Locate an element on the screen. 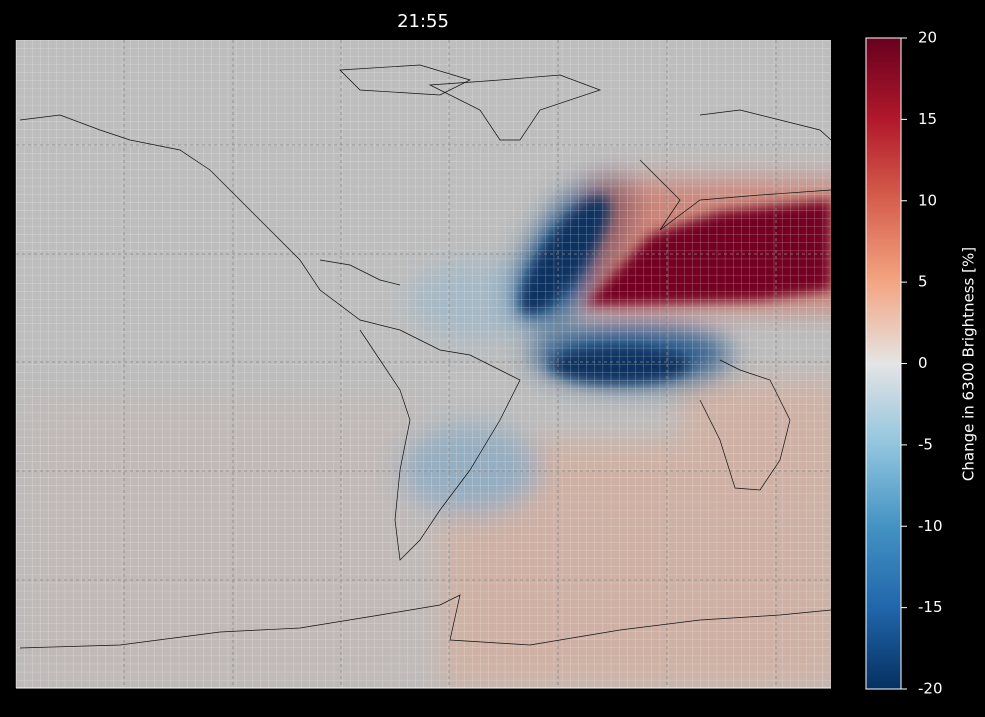  colorbar-tick-label: 0 is located at coordinates (923, 363).